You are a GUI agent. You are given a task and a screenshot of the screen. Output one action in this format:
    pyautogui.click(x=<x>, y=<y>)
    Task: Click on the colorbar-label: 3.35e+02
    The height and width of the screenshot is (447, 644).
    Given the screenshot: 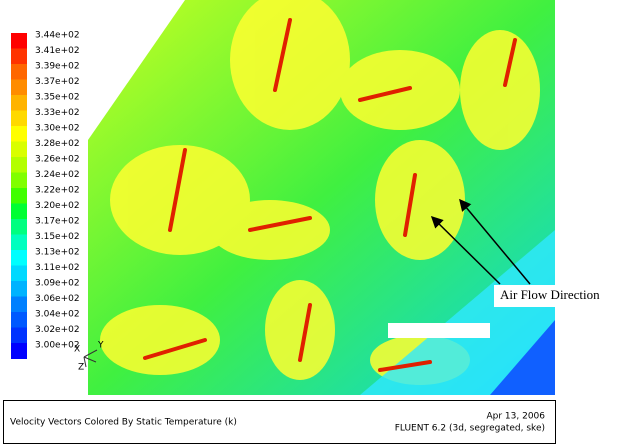 What is the action you would take?
    pyautogui.click(x=57, y=98)
    